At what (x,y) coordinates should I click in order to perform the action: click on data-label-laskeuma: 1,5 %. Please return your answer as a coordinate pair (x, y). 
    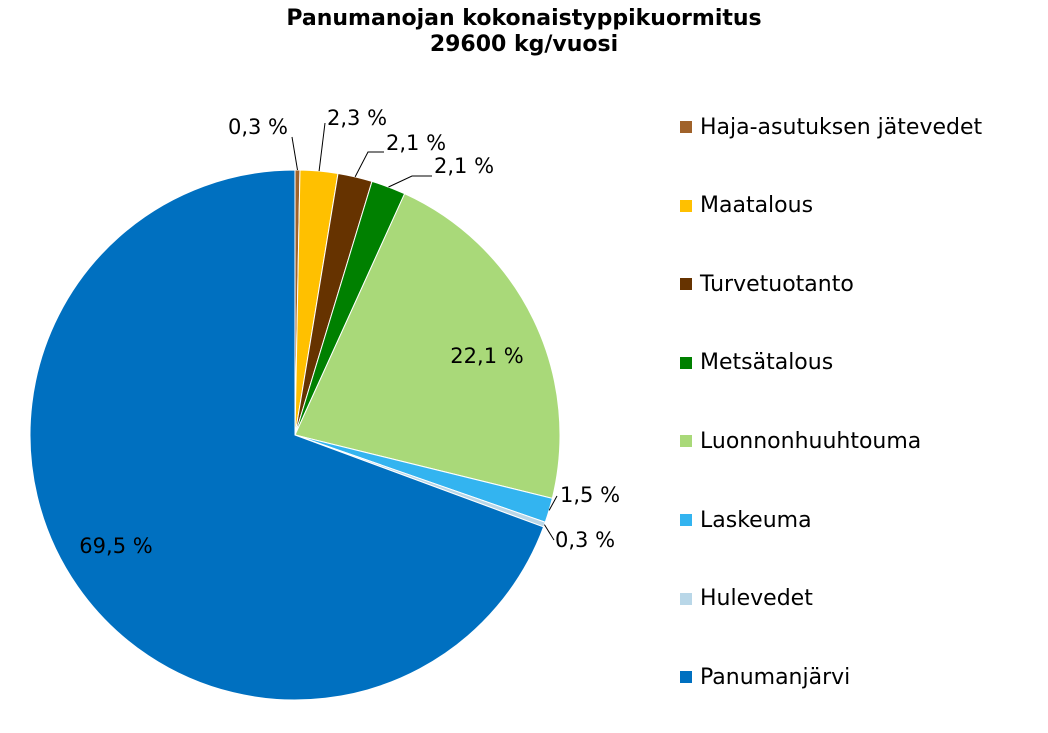
    Looking at the image, I should click on (590, 495).